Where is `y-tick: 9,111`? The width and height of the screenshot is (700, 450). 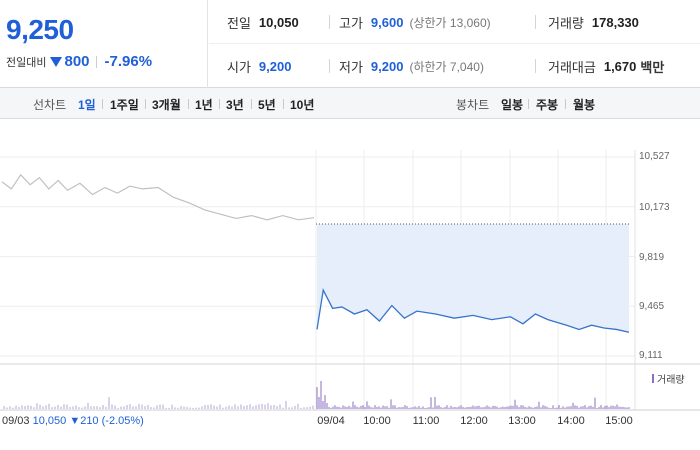 y-tick: 9,111 is located at coordinates (651, 355).